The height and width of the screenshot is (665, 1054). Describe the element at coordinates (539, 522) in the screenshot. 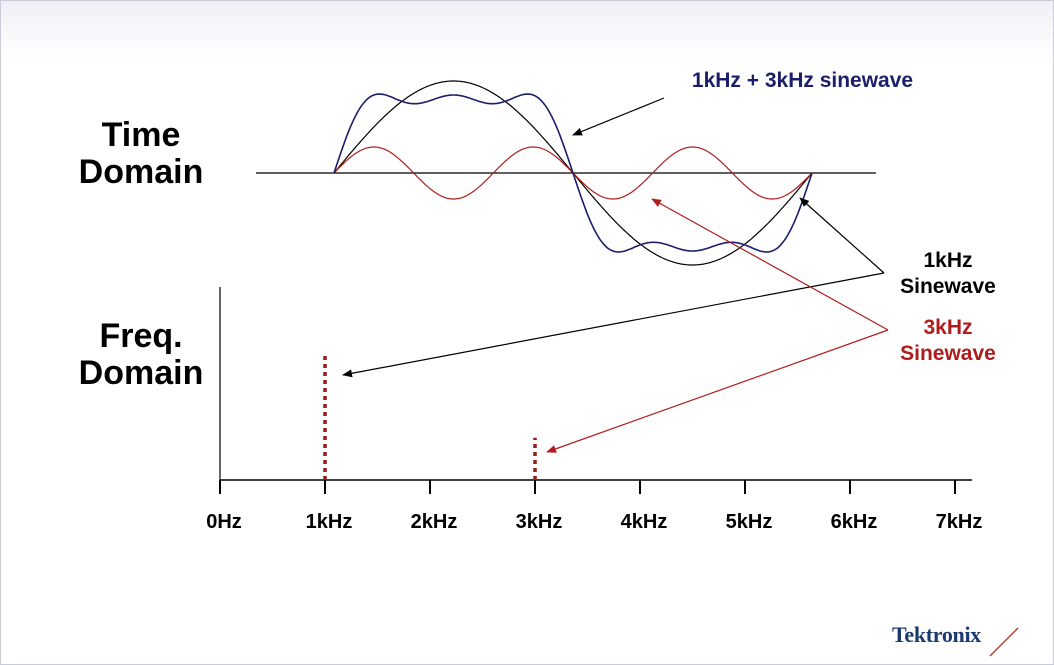

I see `tick-label-3khz: 3kHz` at that location.